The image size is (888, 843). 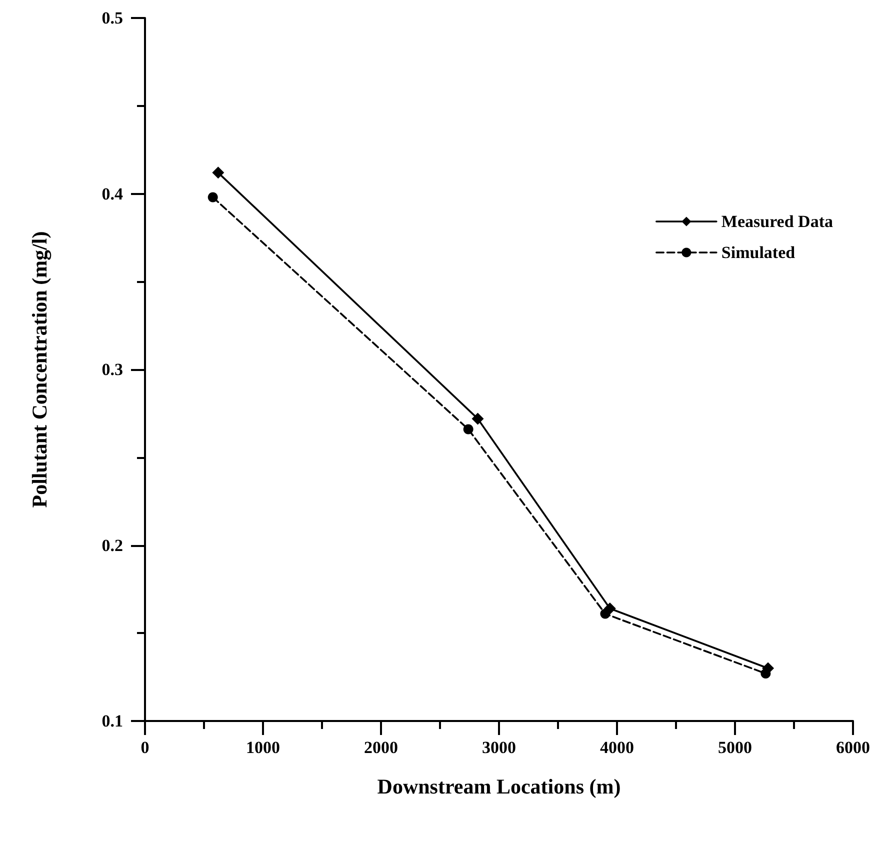 I want to click on legend-label: Simulated, so click(x=758, y=252).